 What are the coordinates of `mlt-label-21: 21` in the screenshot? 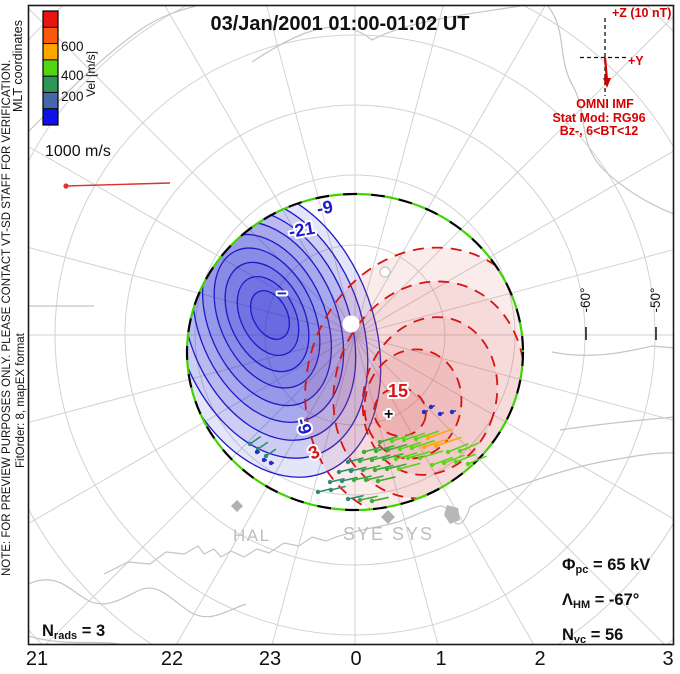 It's located at (37, 659).